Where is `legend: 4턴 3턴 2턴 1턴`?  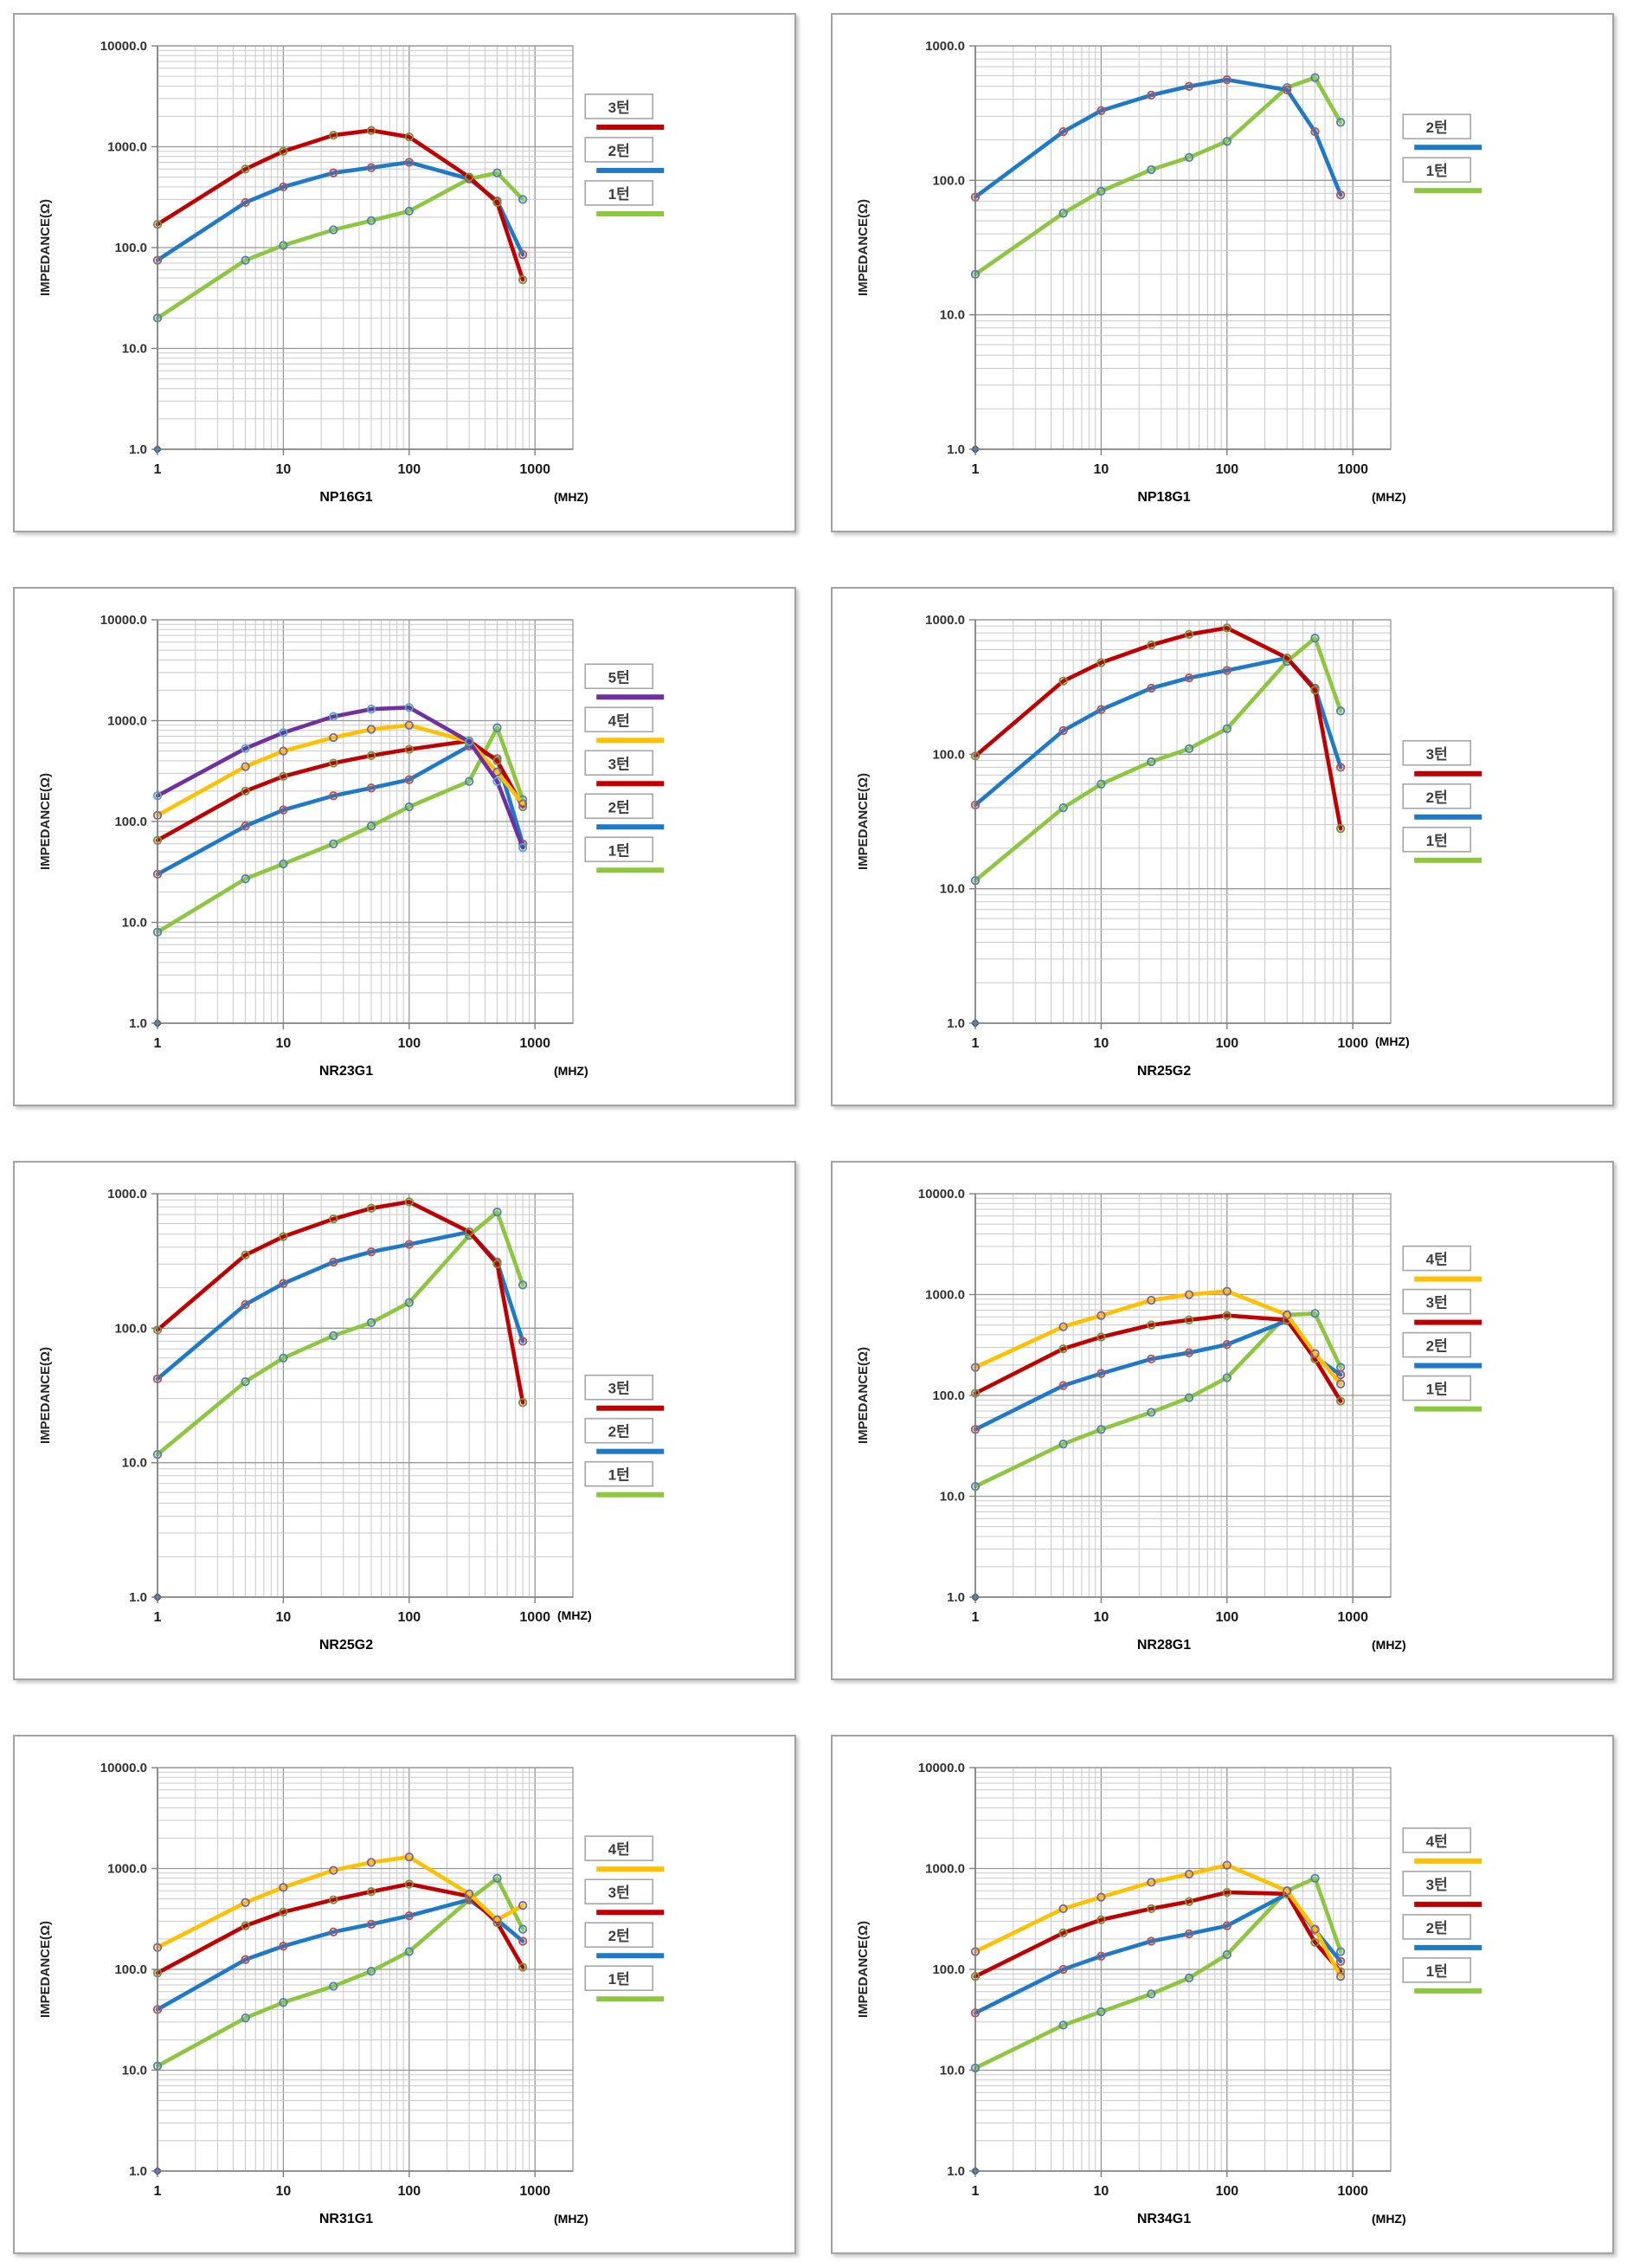 legend: 4턴 3턴 2턴 1턴 is located at coordinates (624, 1918).